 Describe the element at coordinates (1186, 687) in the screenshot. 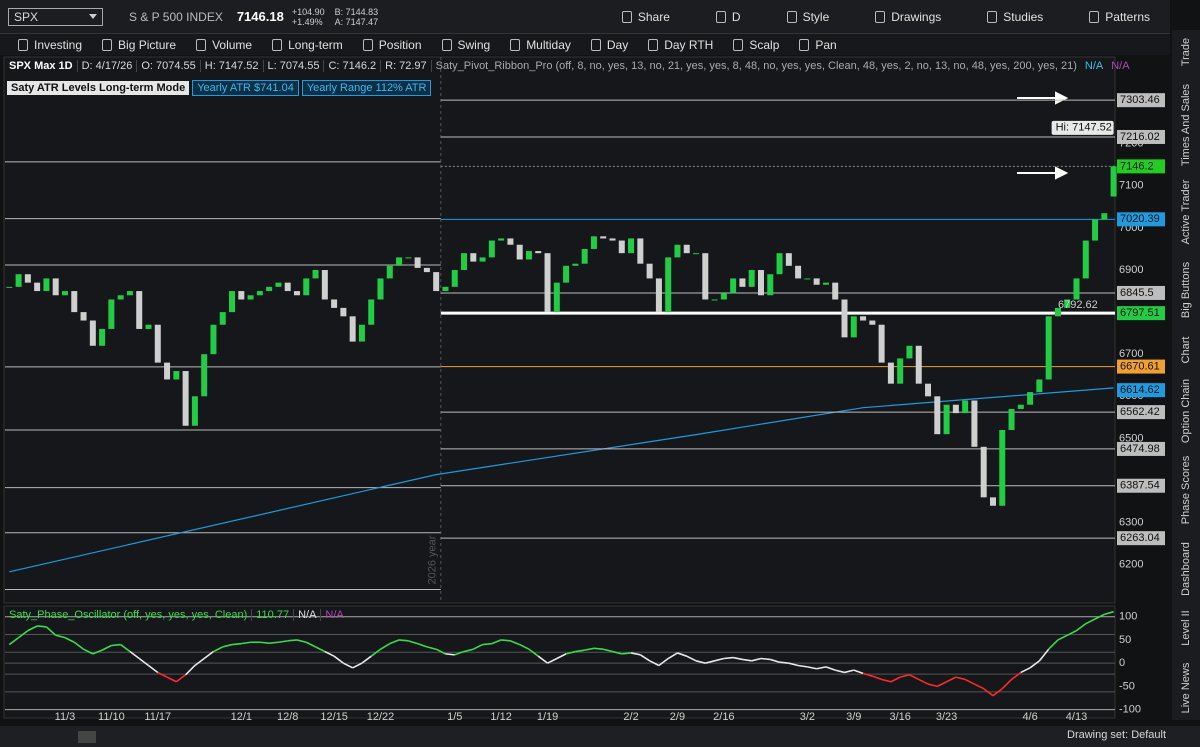

I see `side-tab: Live News` at that location.